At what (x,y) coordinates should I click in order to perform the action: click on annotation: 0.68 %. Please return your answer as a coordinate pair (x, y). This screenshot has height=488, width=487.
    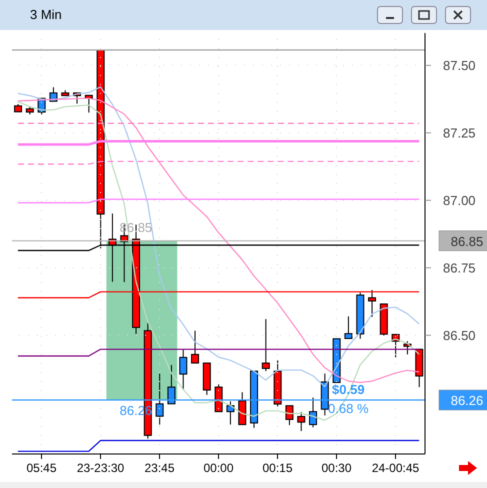
    Looking at the image, I should click on (348, 408).